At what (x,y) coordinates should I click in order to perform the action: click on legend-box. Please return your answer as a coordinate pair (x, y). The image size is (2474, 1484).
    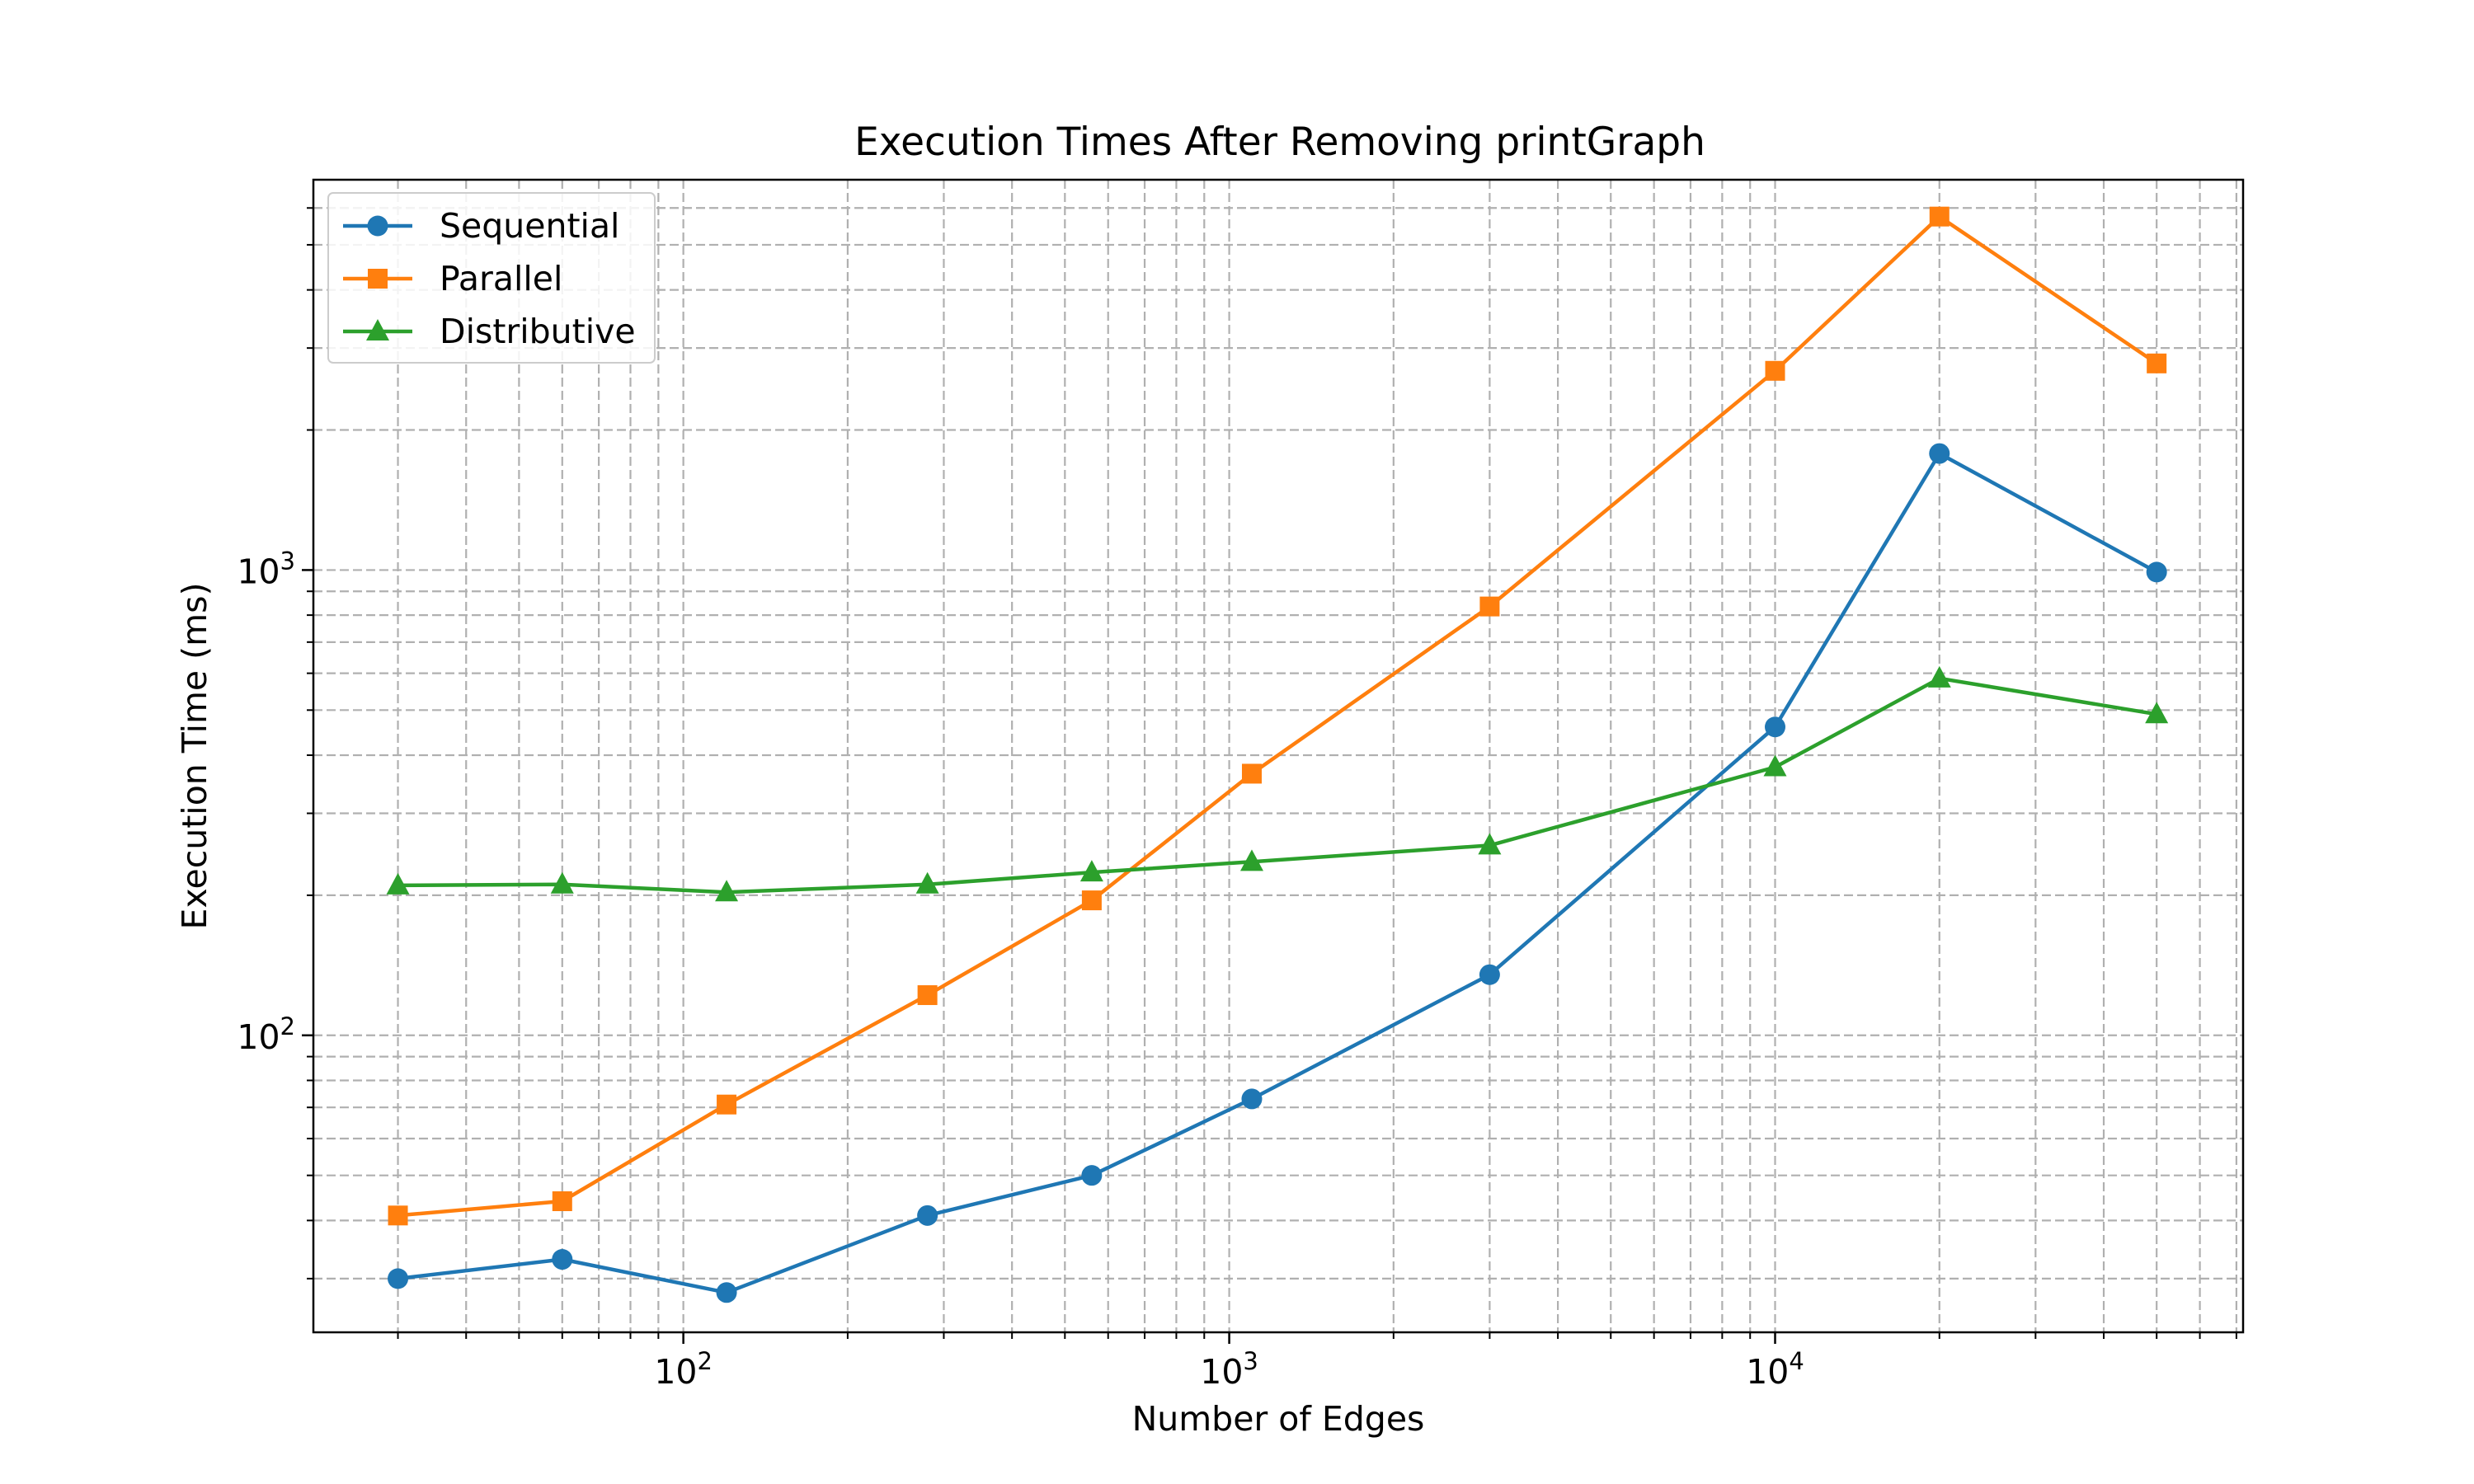
    Looking at the image, I should click on (491, 278).